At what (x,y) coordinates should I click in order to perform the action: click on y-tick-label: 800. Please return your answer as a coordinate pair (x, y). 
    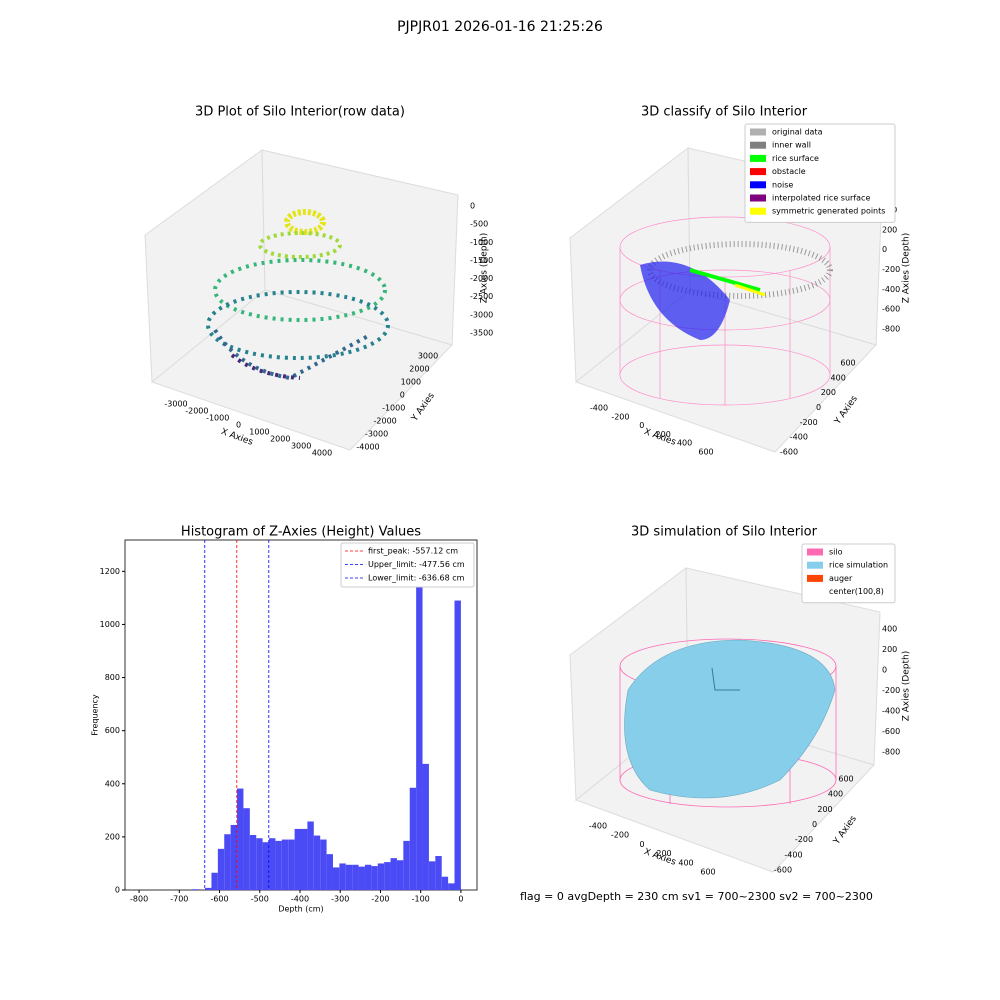
    Looking at the image, I should click on (112, 677).